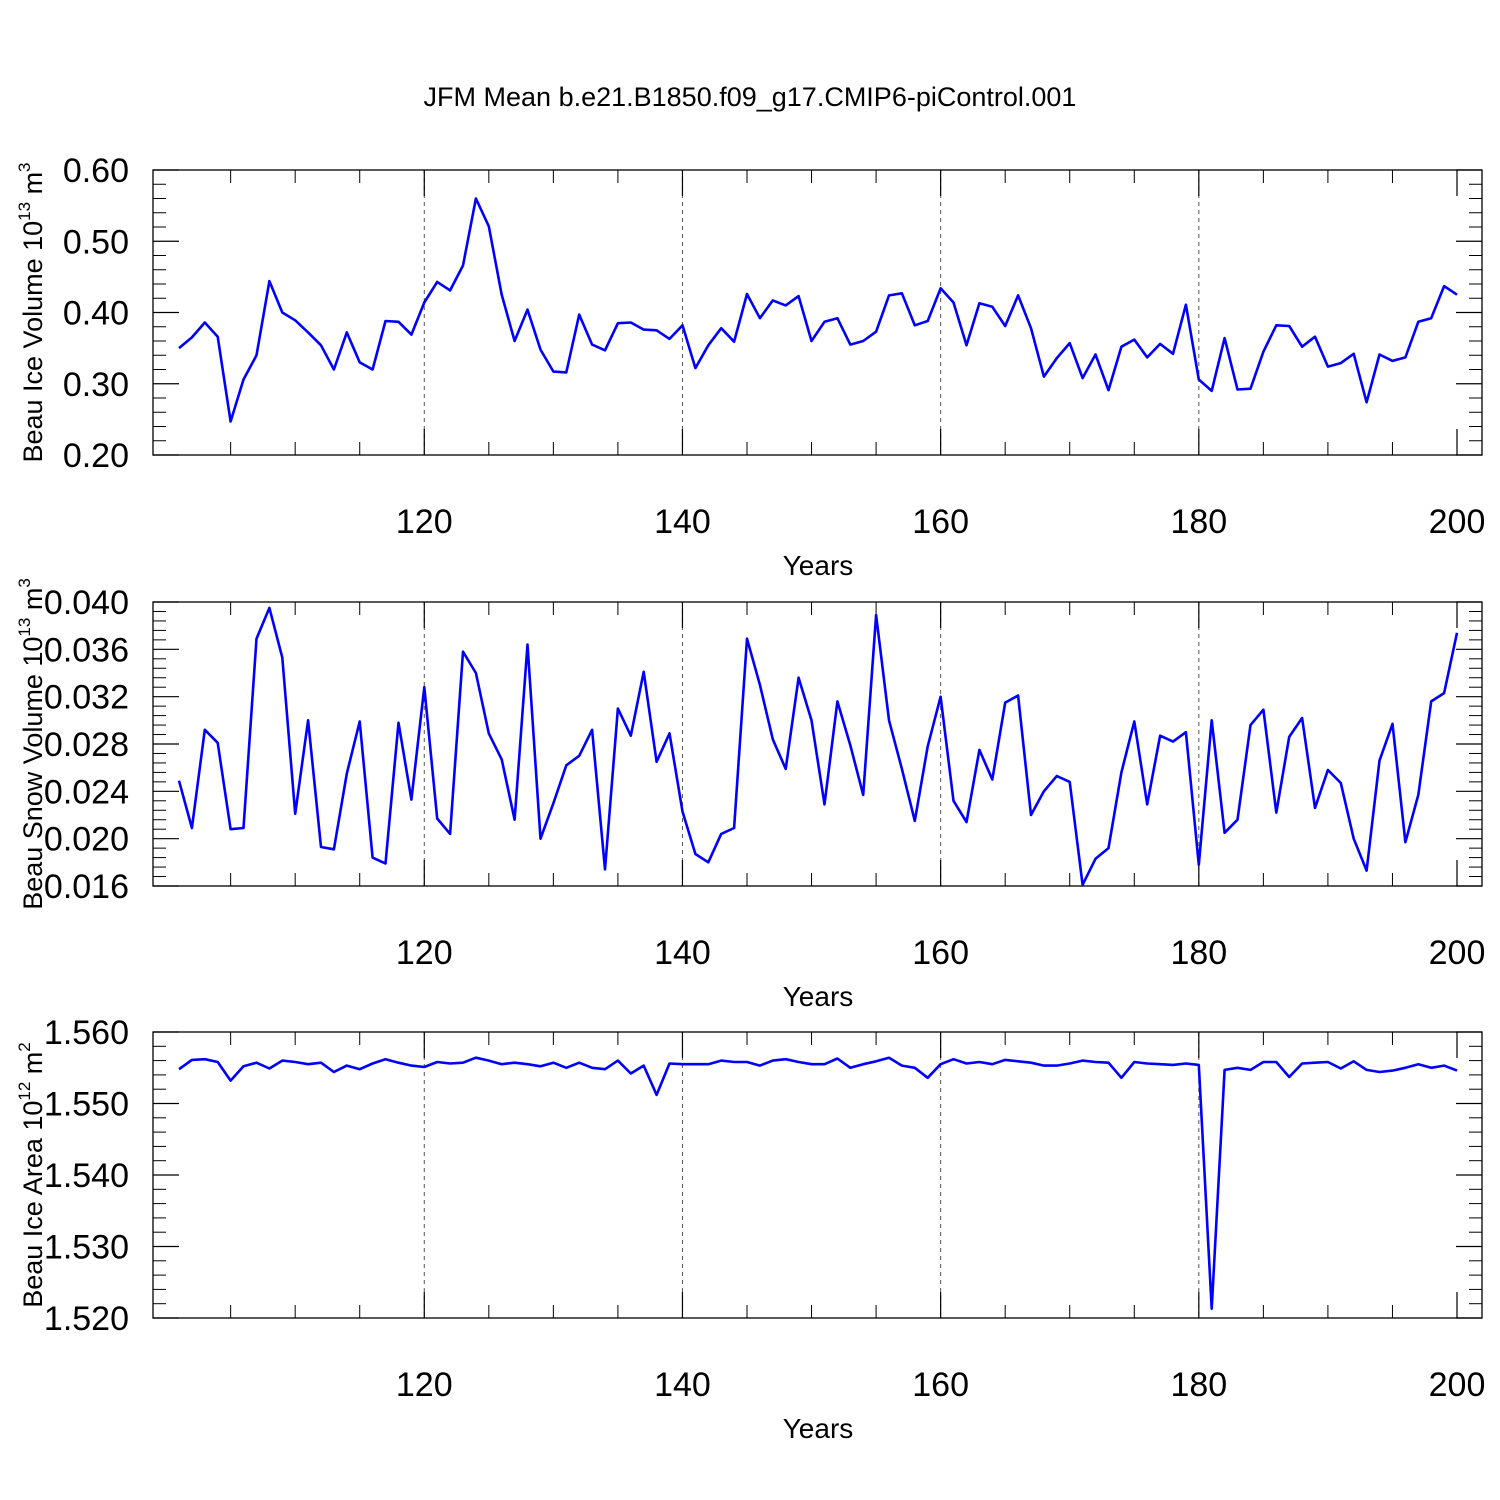 This screenshot has width=1500, height=1500. What do you see at coordinates (96, 171) in the screenshot?
I see `y-tick-label: 0.60` at bounding box center [96, 171].